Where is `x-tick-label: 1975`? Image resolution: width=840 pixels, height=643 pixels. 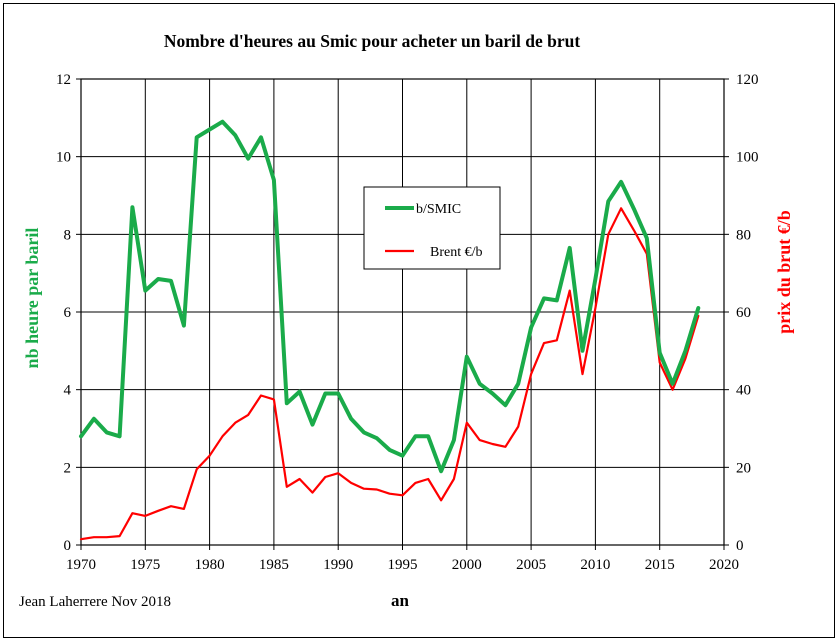 x-tick-label: 1975 is located at coordinates (145, 565).